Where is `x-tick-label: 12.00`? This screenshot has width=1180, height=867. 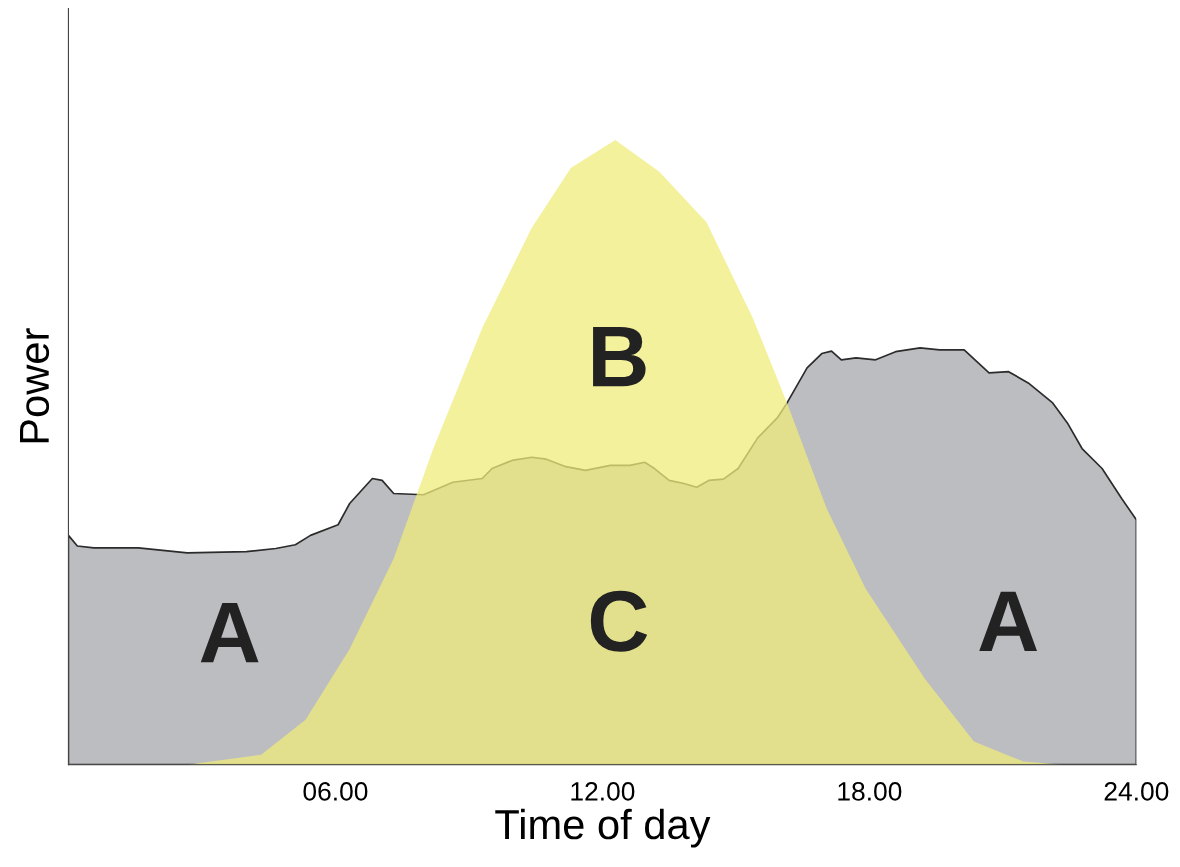
x-tick-label: 12.00 is located at coordinates (603, 791).